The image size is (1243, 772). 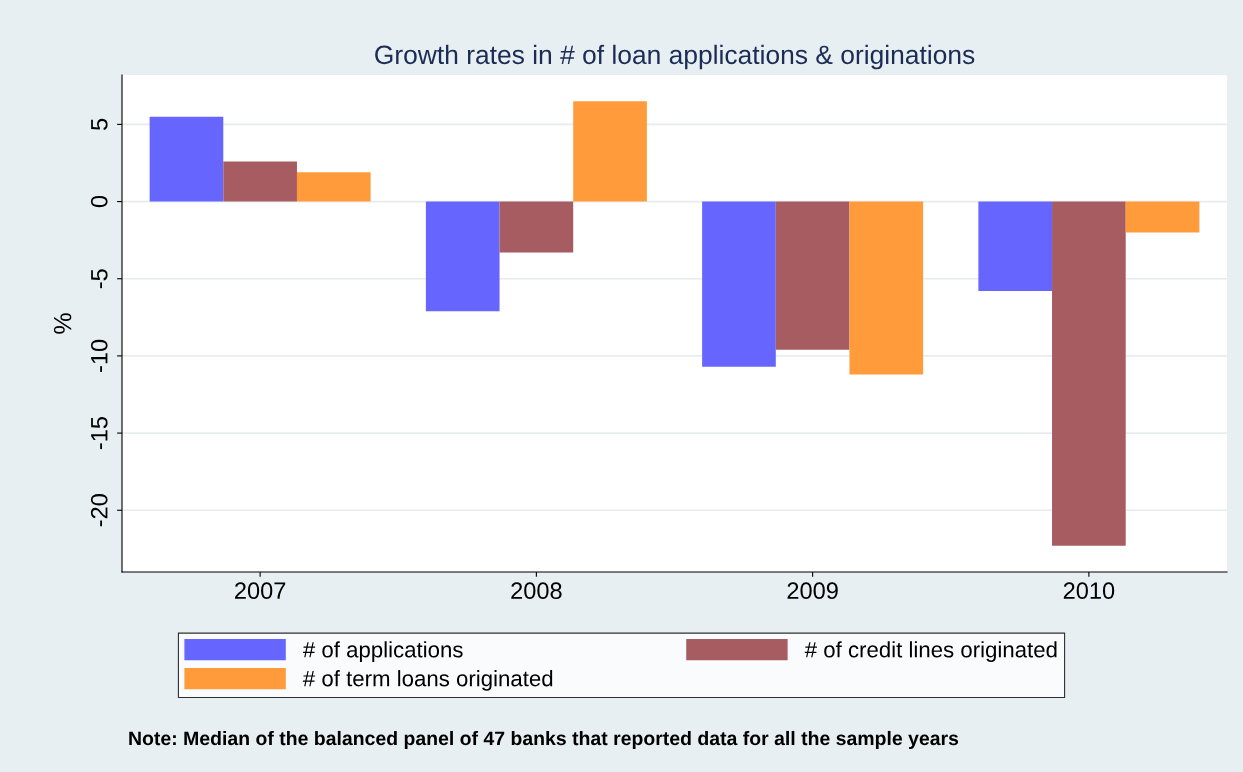 What do you see at coordinates (1089, 591) in the screenshot?
I see `x-tick-label: 2010` at bounding box center [1089, 591].